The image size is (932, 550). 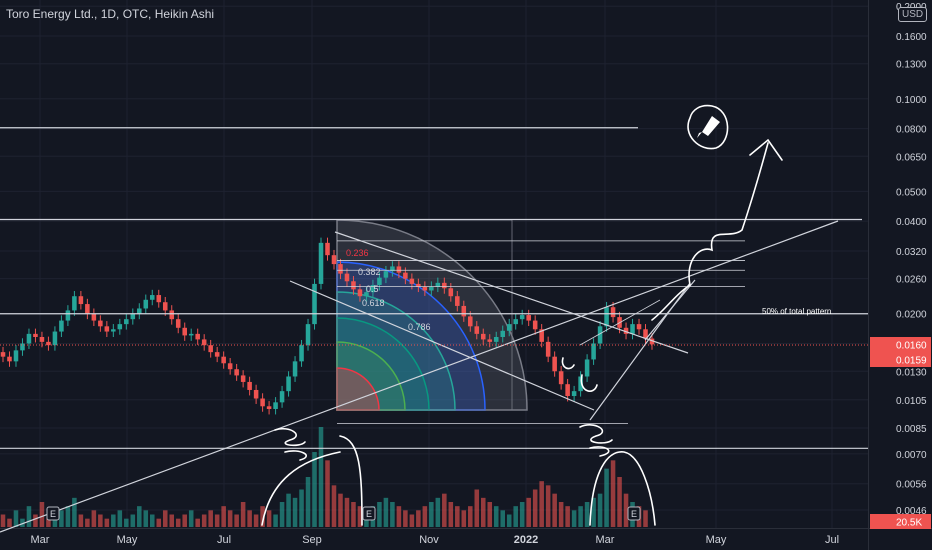 What do you see at coordinates (373, 303) in the screenshot?
I see `fib-level-label: 0.618` at bounding box center [373, 303].